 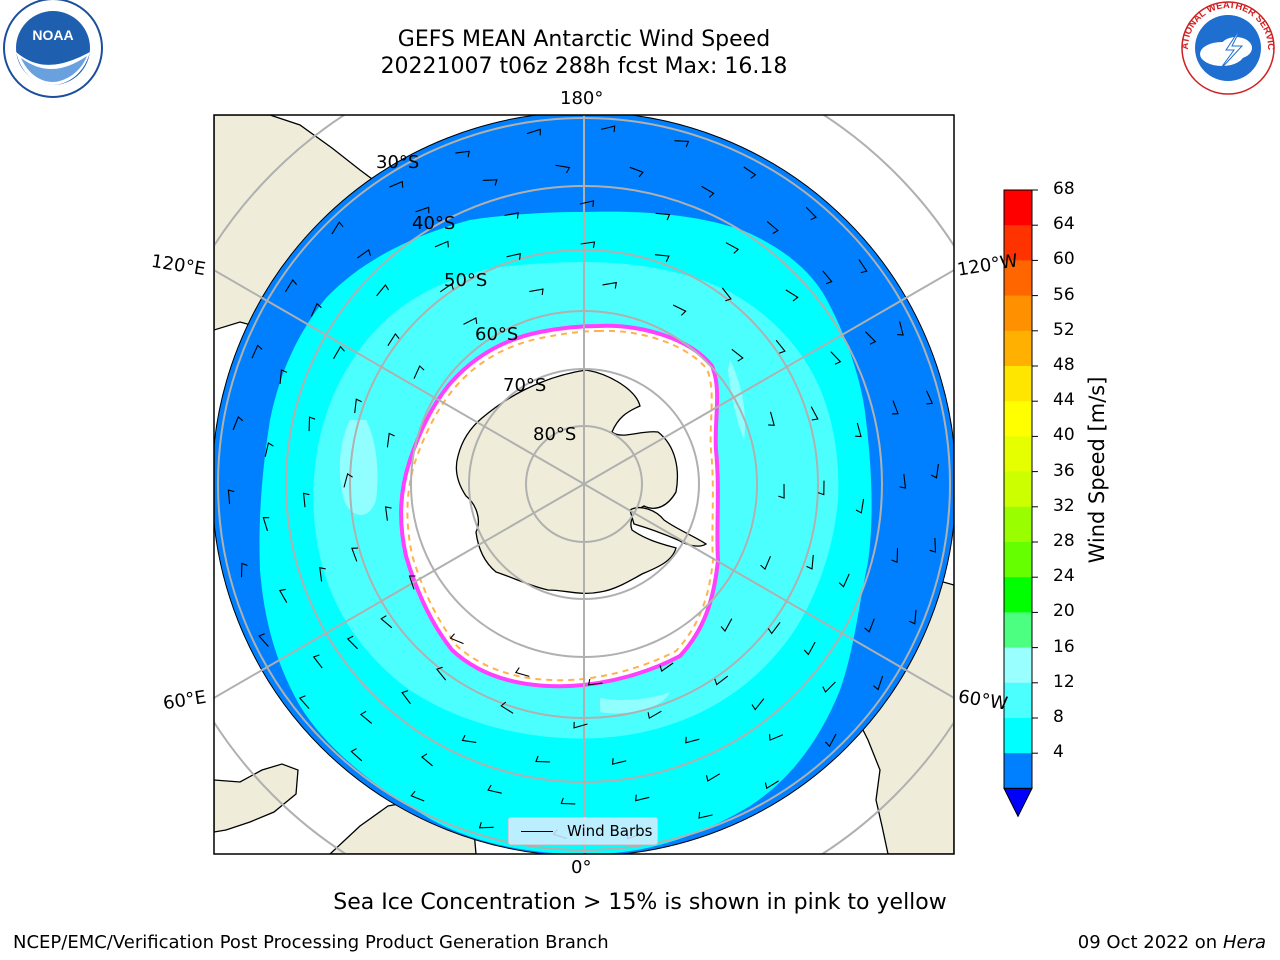 I want to click on colorbar-tick-label: 20, so click(x=1064, y=611).